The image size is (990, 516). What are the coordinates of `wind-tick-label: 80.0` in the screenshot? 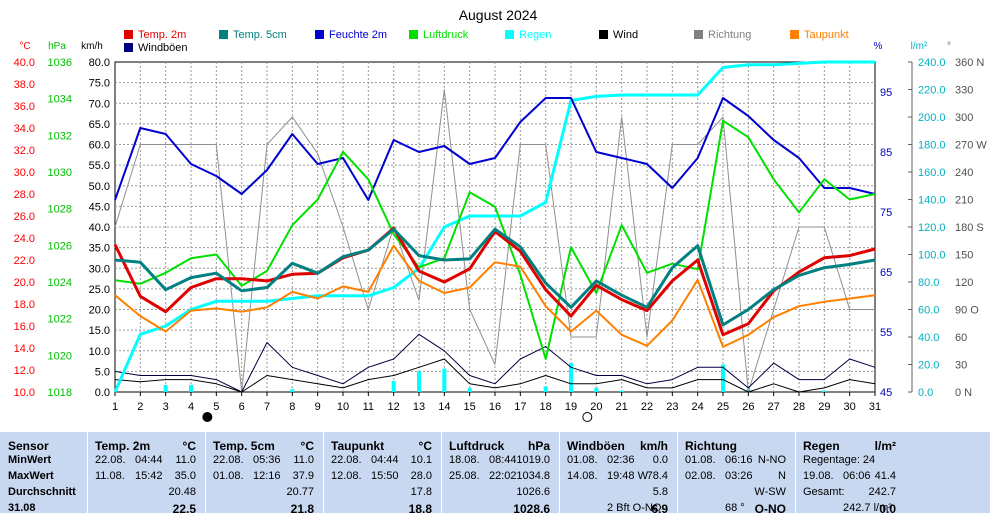 It's located at (99, 63).